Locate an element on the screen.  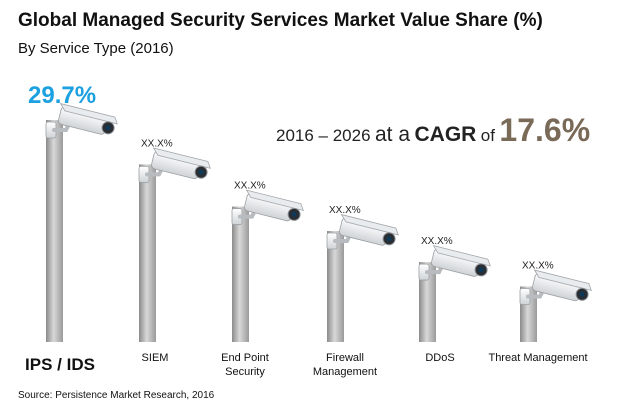
category-label: End Point Security is located at coordinates (245, 365).